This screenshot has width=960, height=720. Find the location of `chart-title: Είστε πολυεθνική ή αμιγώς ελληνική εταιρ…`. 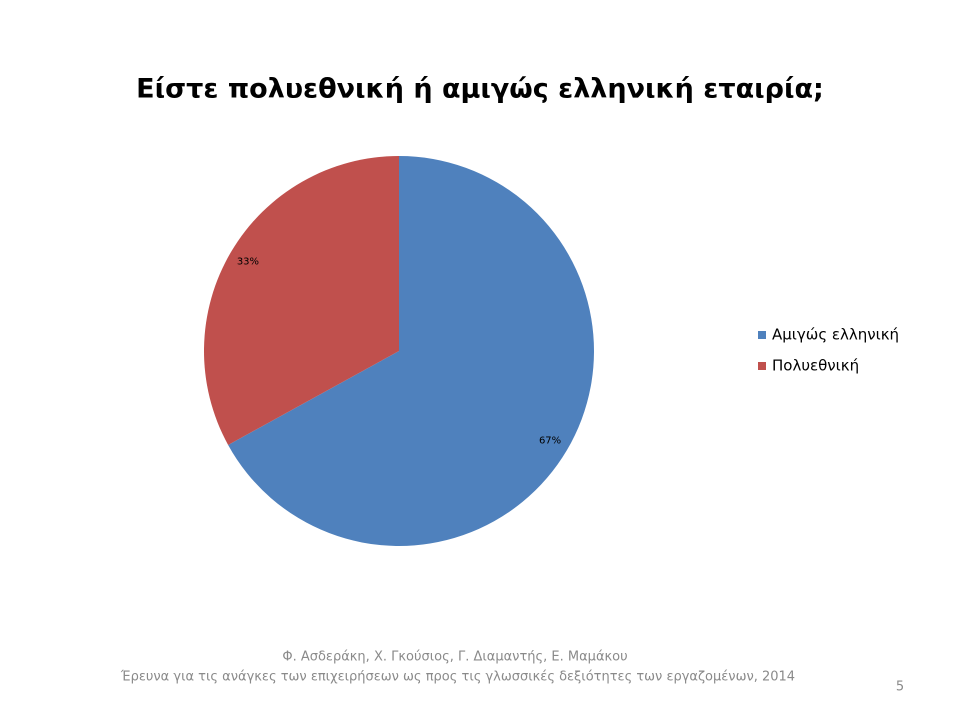

chart-title: Είστε πολυεθνική ή αμιγώς ελληνική εταιρ… is located at coordinates (480, 89).